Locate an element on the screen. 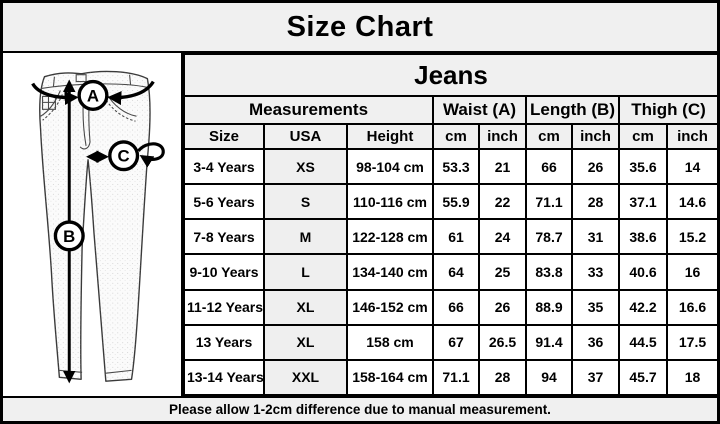 The image size is (720, 424). usa-col-header: USA is located at coordinates (305, 136).